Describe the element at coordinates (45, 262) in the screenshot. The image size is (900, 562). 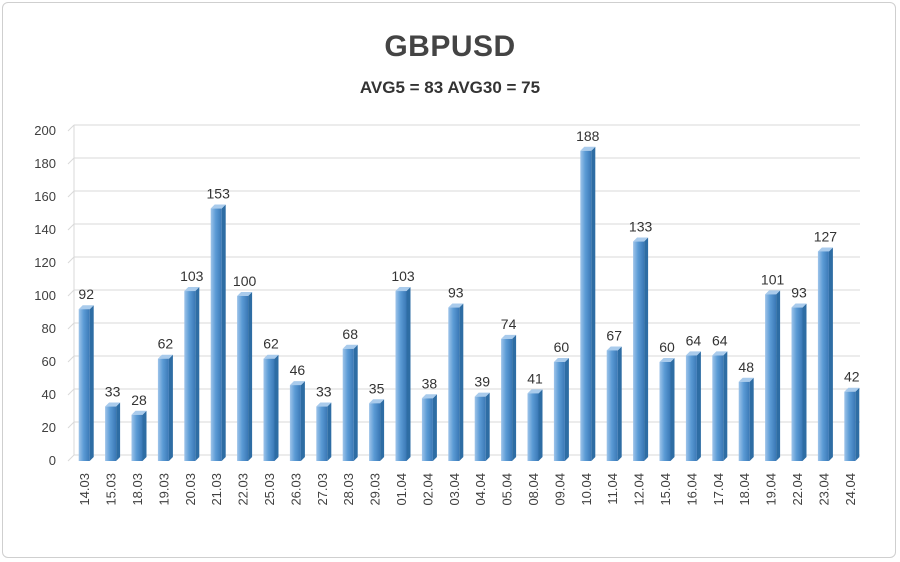
I see `y-tick-label: 120` at that location.